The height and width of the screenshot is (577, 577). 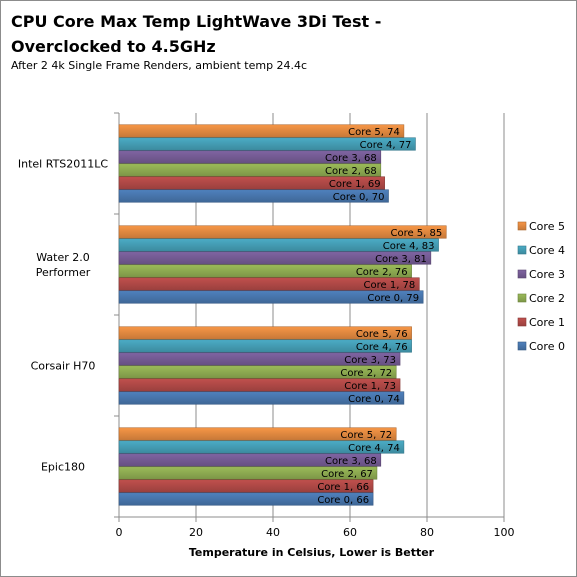 I want to click on data-label: Core 3, 73, so click(x=370, y=360).